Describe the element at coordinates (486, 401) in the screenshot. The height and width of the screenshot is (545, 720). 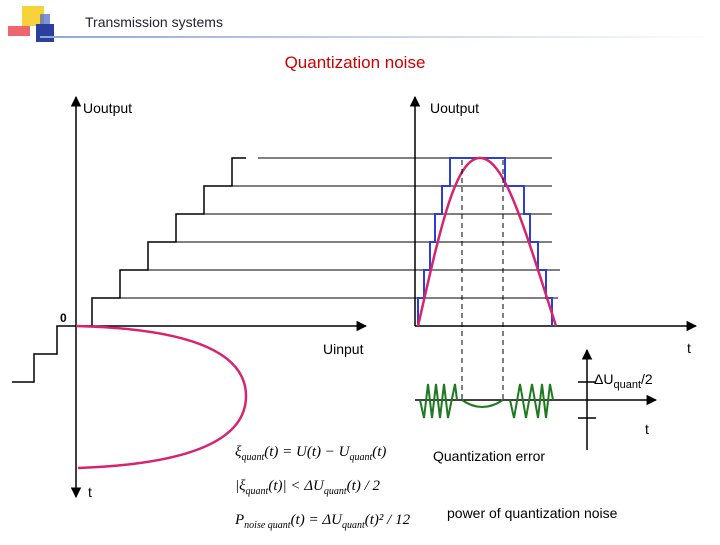
I see `error-signal` at that location.